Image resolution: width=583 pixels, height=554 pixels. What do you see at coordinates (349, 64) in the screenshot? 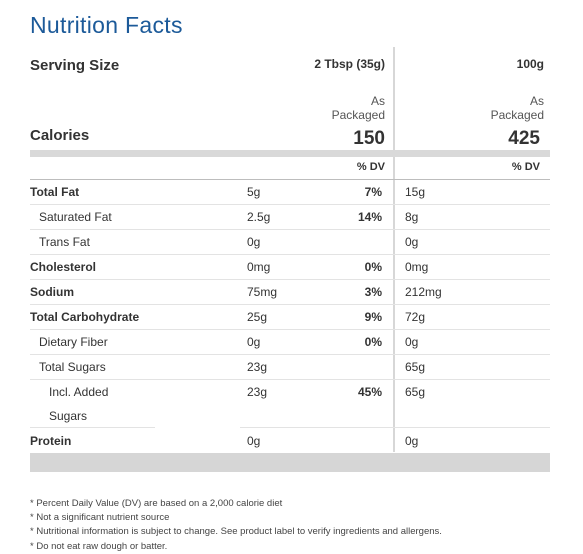
I see `serving-size-packaged: 2 Tbsp (35g)` at bounding box center [349, 64].